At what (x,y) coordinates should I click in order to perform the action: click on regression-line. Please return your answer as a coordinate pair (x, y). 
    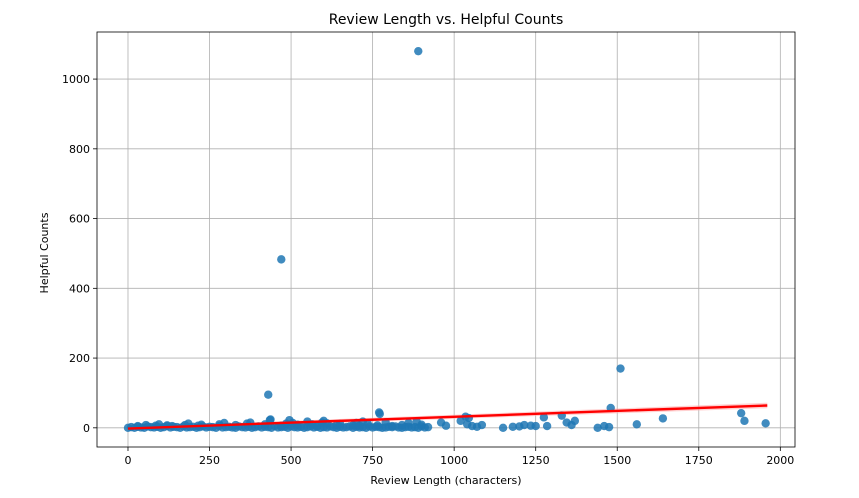
    Looking at the image, I should click on (447, 417).